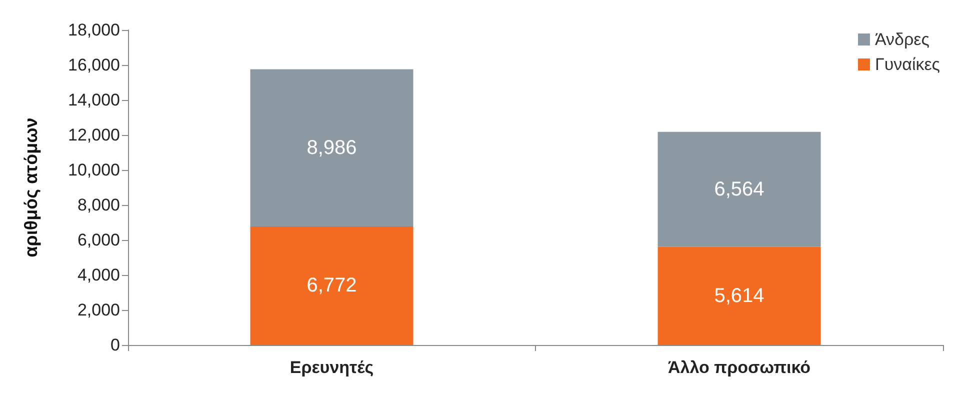 This screenshot has height=405, width=965. I want to click on data-label: 6,772, so click(331, 285).